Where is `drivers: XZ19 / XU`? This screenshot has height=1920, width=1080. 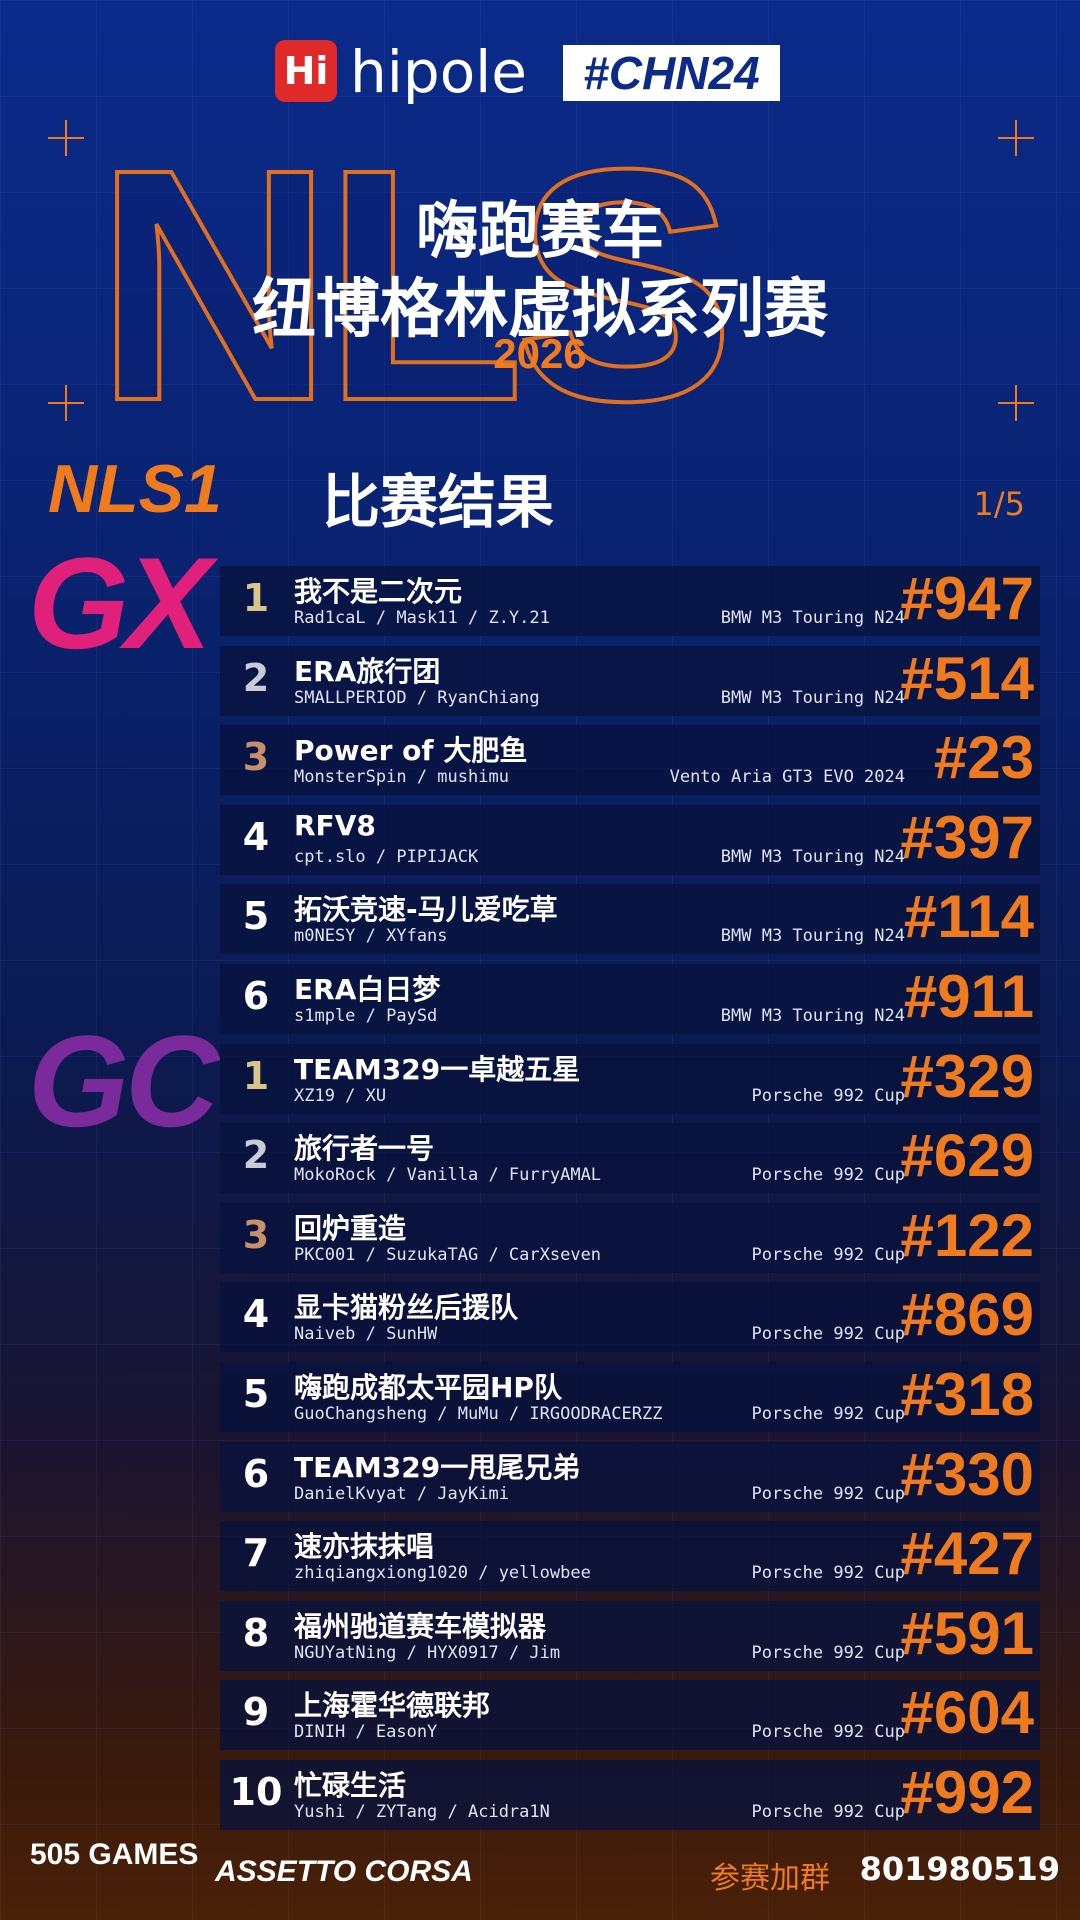 drivers: XZ19 / XU is located at coordinates (340, 1095).